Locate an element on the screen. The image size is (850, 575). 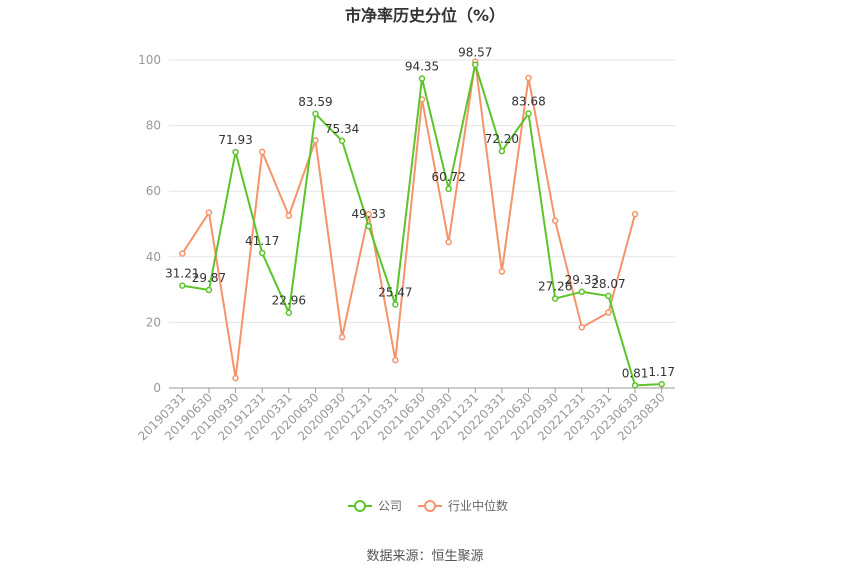
data-label: 22.96 is located at coordinates (289, 301).